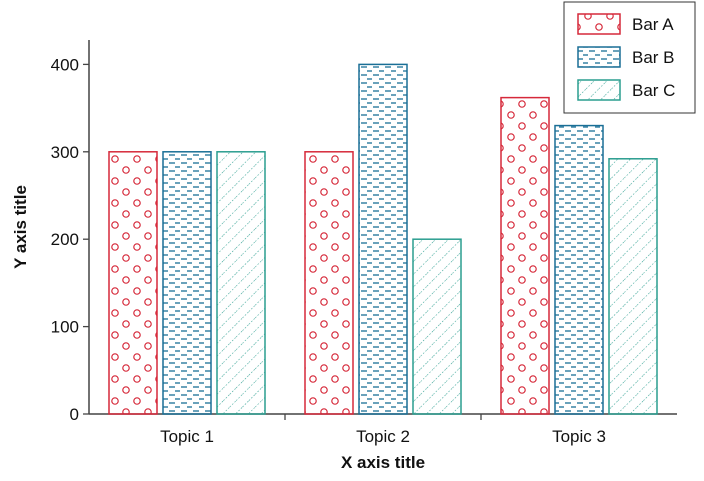 The image size is (704, 481). What do you see at coordinates (579, 436) in the screenshot?
I see `x-tick-label: Topic 3` at bounding box center [579, 436].